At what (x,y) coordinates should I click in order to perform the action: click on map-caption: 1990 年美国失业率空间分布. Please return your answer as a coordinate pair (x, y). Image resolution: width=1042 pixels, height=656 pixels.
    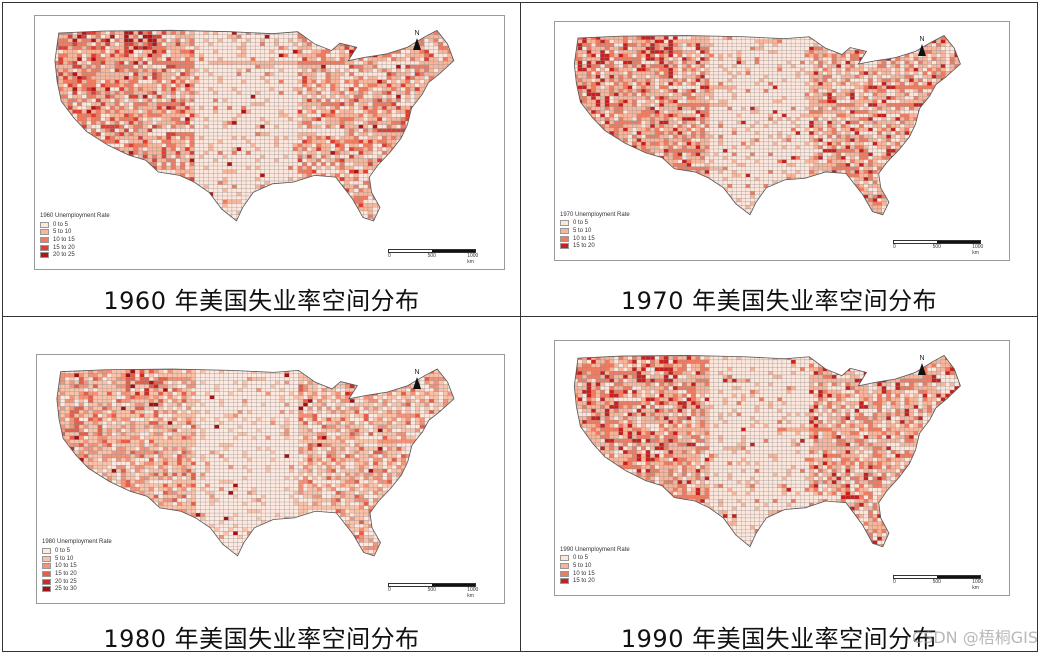
    Looking at the image, I should click on (779, 639).